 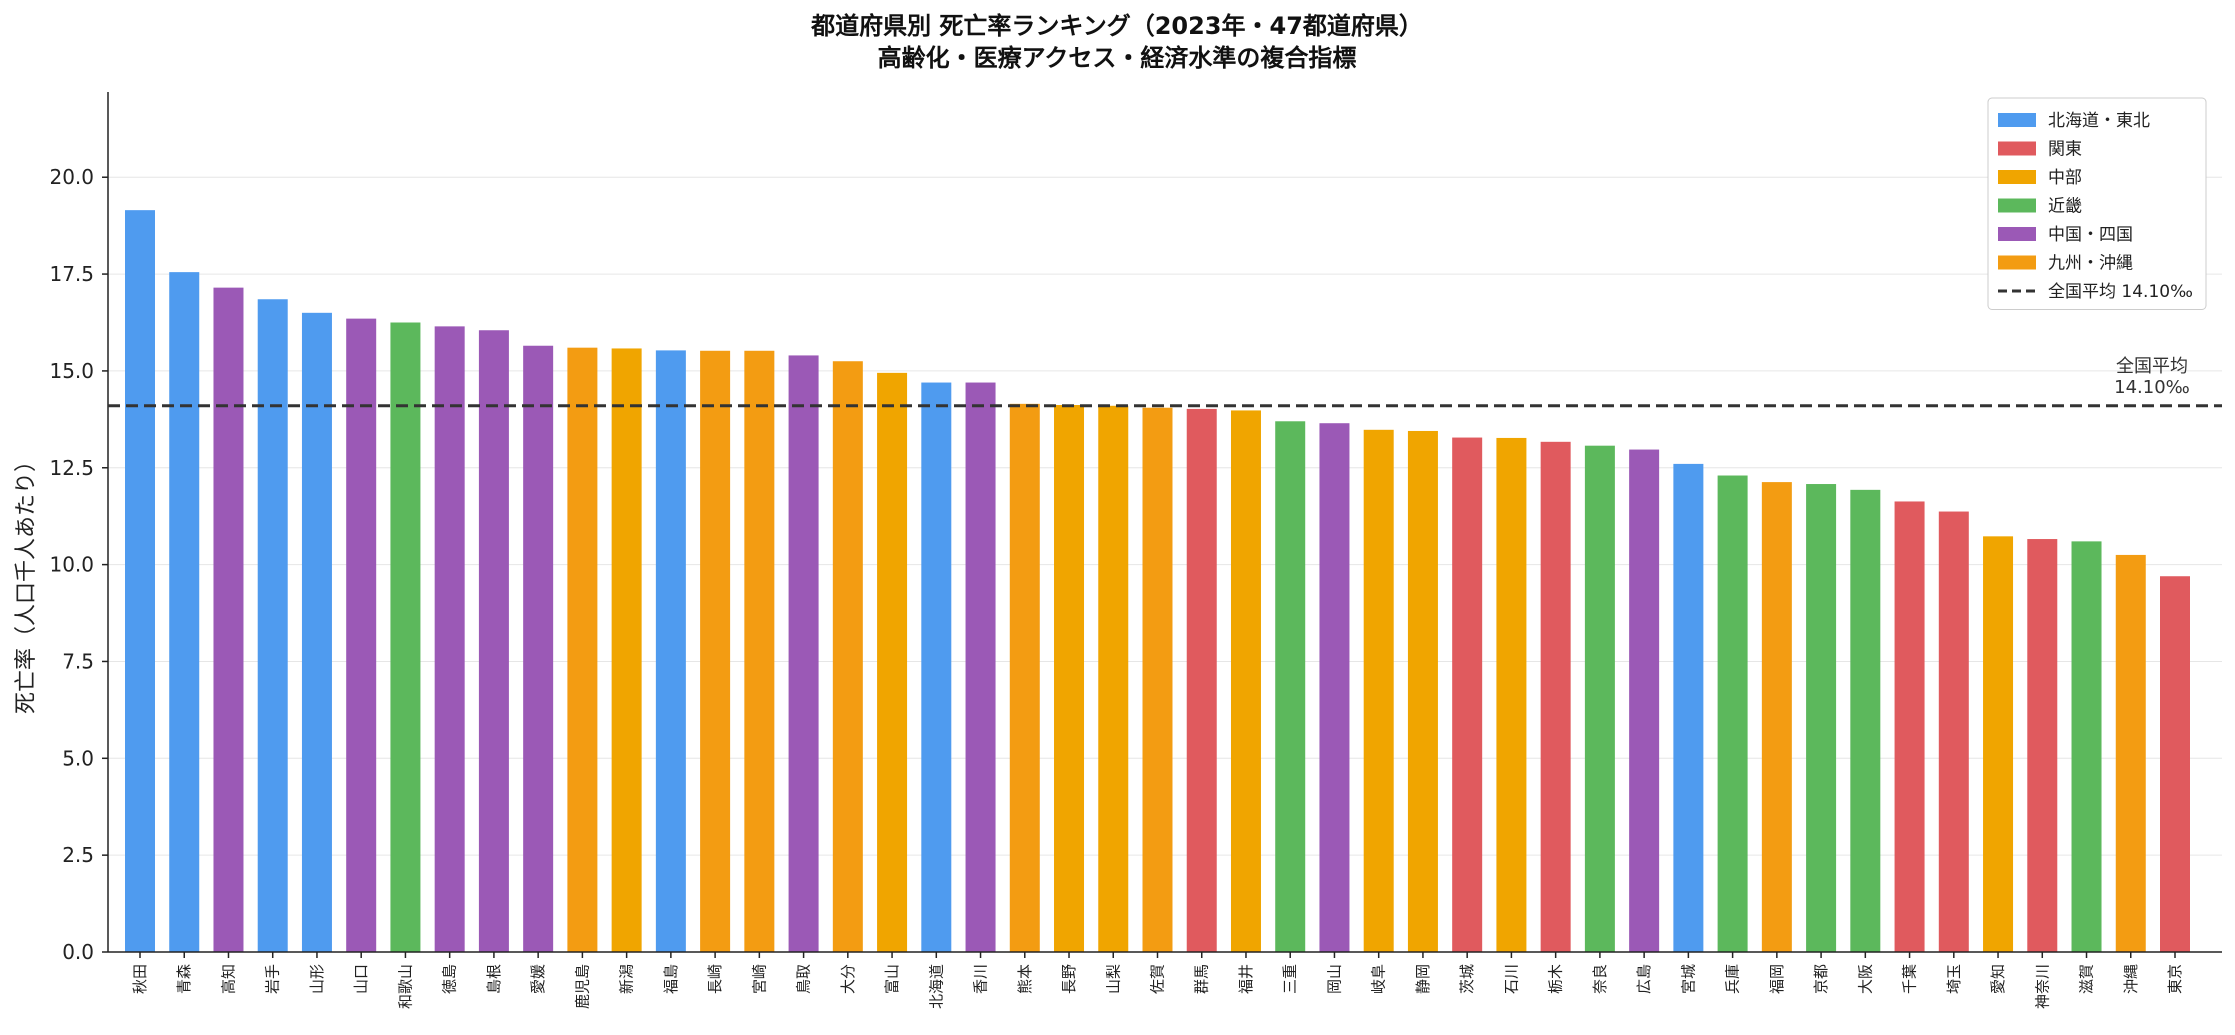 I want to click on x-tick-label: 広島, so click(x=1644, y=979).